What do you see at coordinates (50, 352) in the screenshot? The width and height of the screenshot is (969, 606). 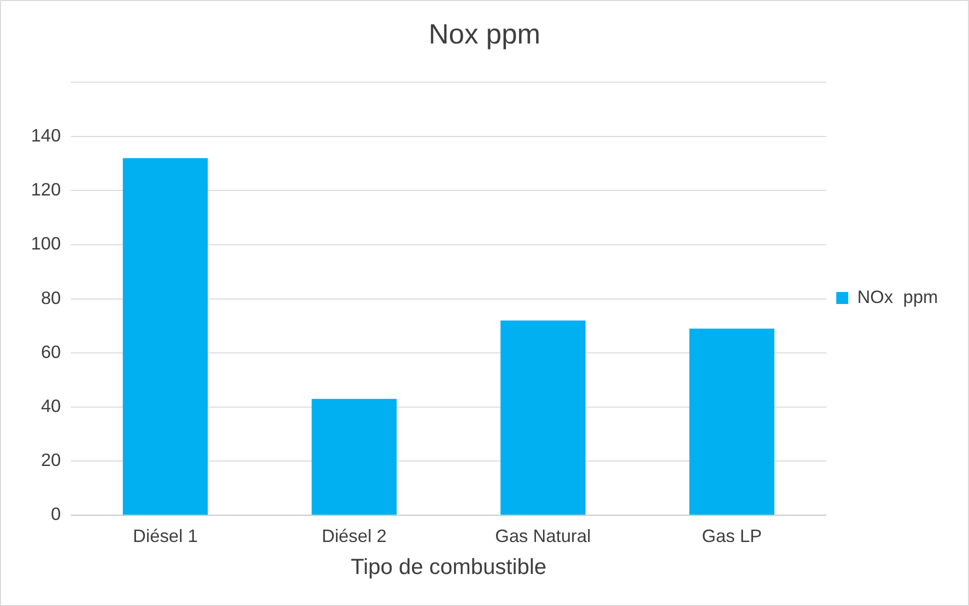 I see `y-tick-label: 60` at bounding box center [50, 352].